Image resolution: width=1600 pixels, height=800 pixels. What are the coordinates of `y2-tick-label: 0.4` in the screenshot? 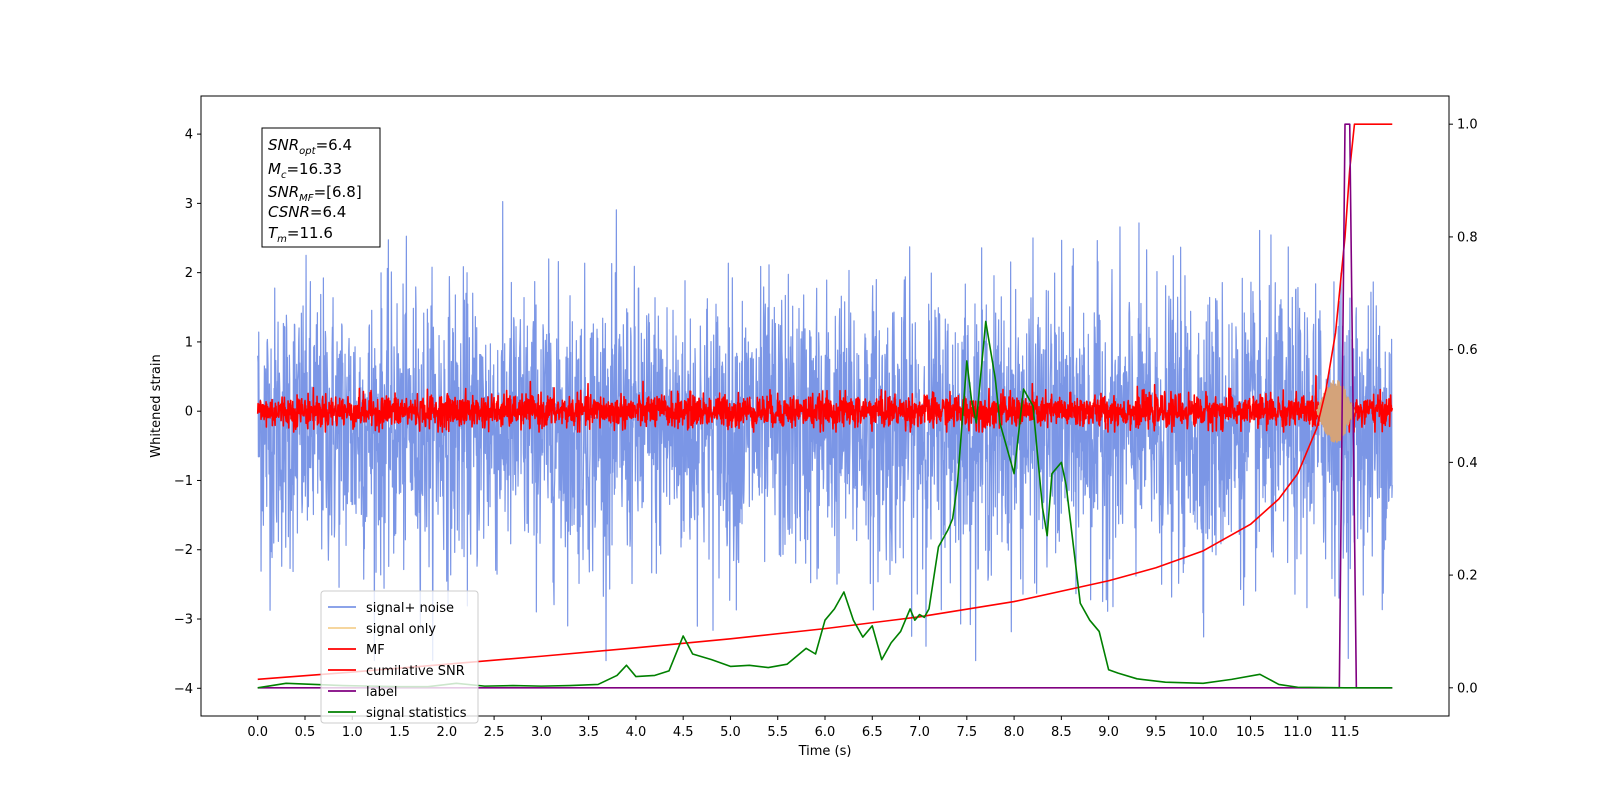 It's located at (1467, 463).